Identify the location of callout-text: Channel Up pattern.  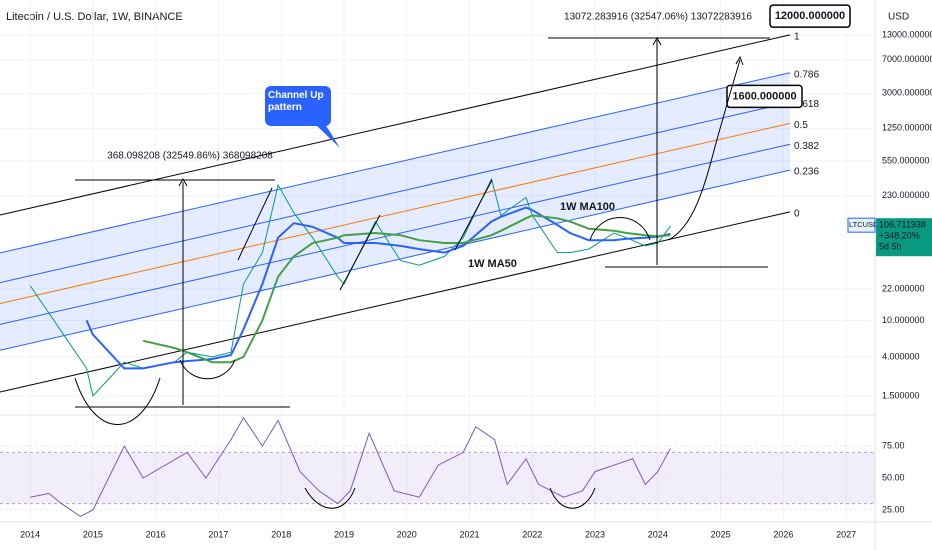
(296, 101).